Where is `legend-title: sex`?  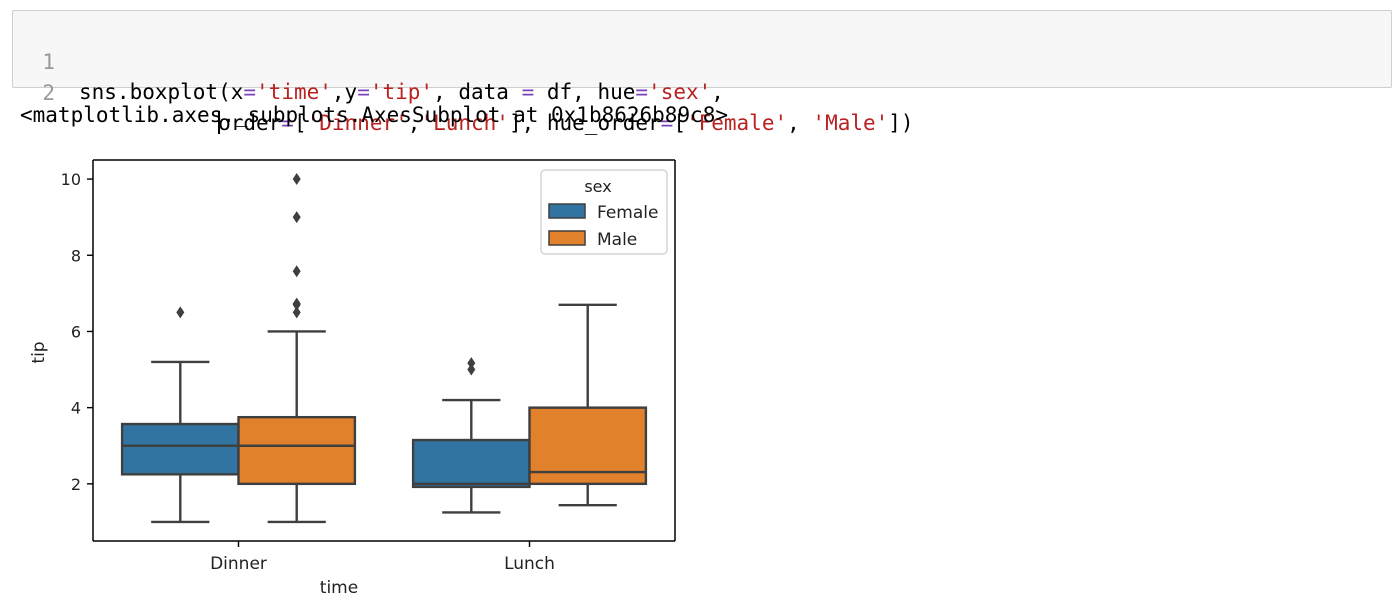 legend-title: sex is located at coordinates (597, 186).